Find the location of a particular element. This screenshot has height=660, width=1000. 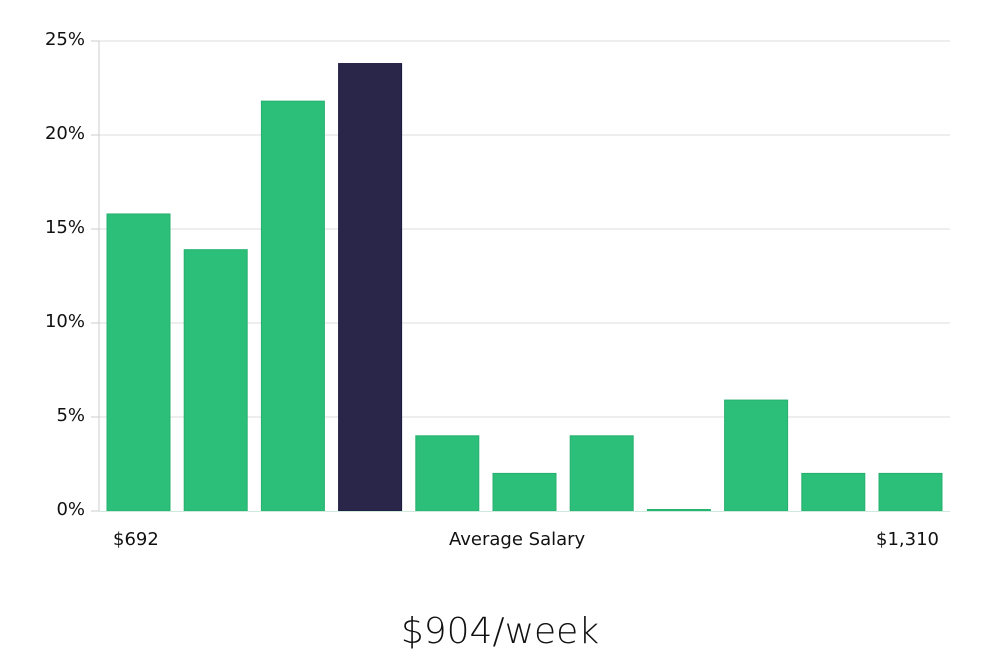

average-salary-headline: $904/week is located at coordinates (500, 631).